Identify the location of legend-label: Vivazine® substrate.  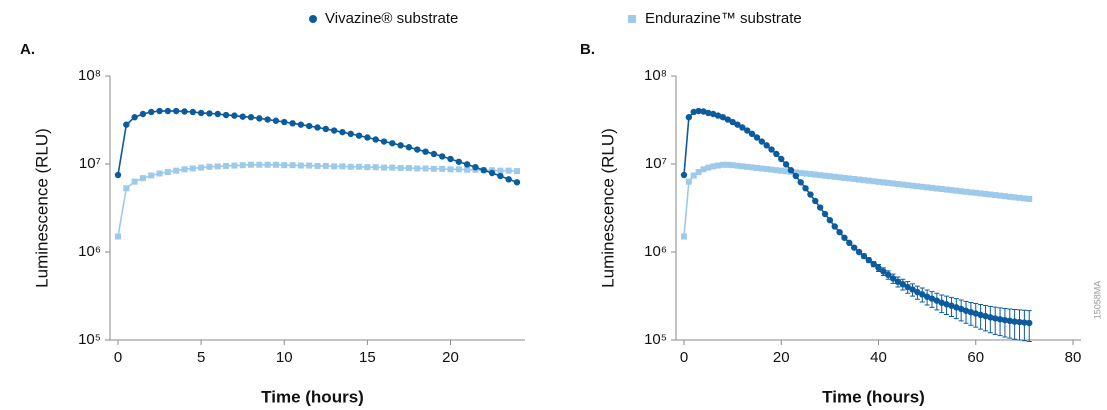
(391, 18).